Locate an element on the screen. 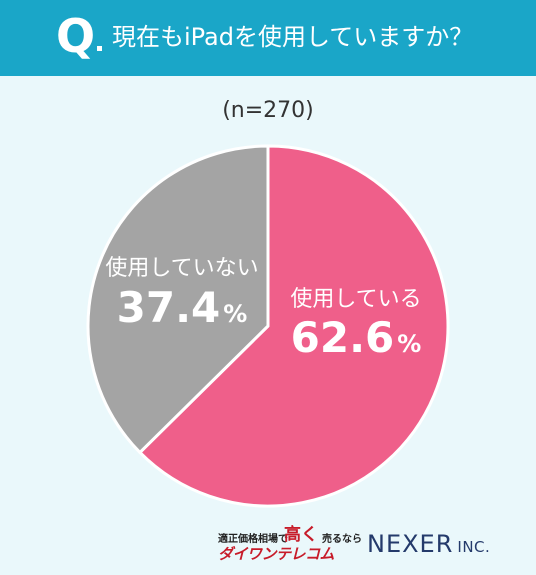 The height and width of the screenshot is (575, 536). question-text: 現在もiPadを使用していますか？ is located at coordinates (293, 37).